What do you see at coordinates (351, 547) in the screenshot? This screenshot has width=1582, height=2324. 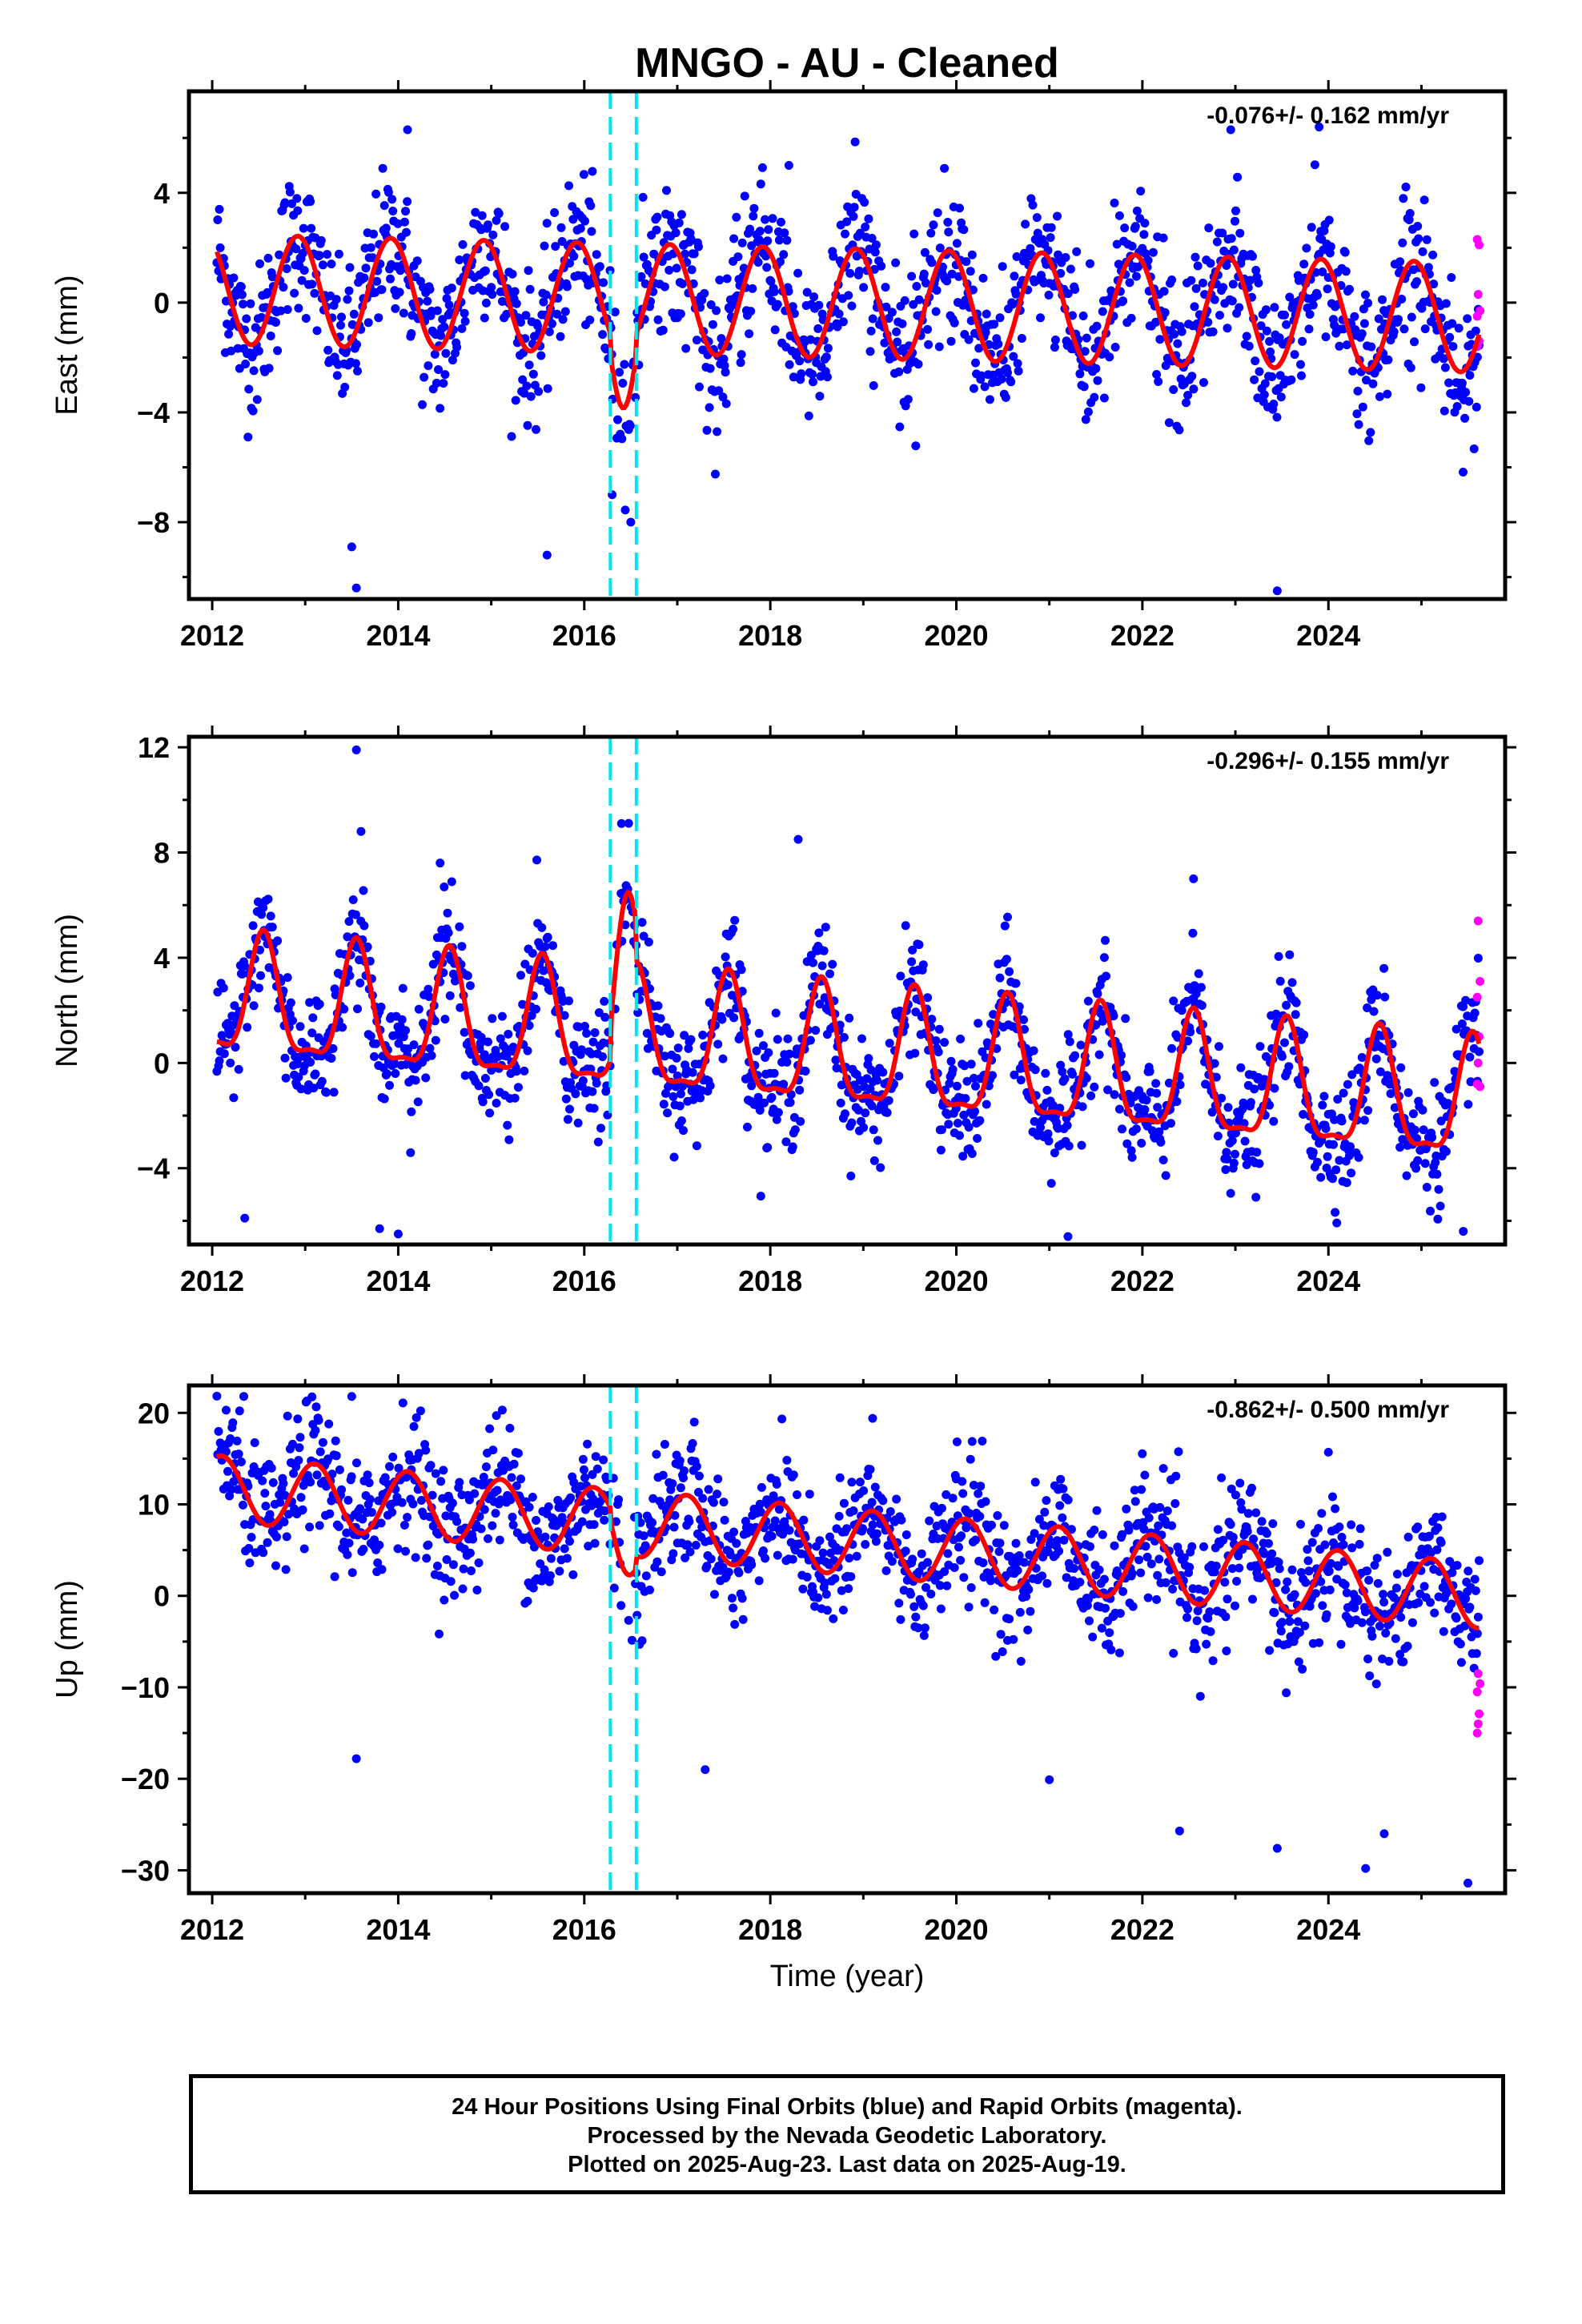 I see `outlier-point` at bounding box center [351, 547].